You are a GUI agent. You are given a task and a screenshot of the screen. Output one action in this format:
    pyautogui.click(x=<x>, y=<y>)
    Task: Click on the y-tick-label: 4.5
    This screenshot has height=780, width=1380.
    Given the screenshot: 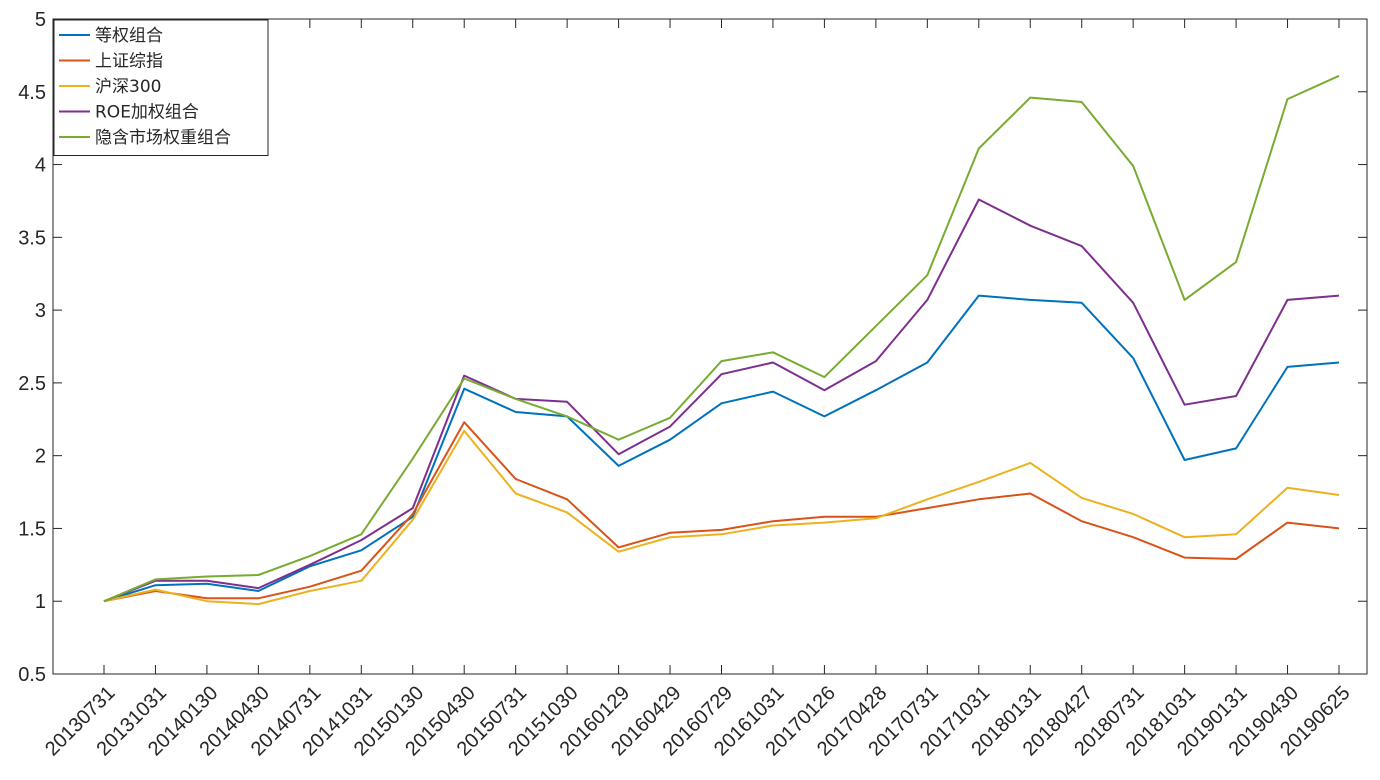 What is the action you would take?
    pyautogui.click(x=32, y=93)
    